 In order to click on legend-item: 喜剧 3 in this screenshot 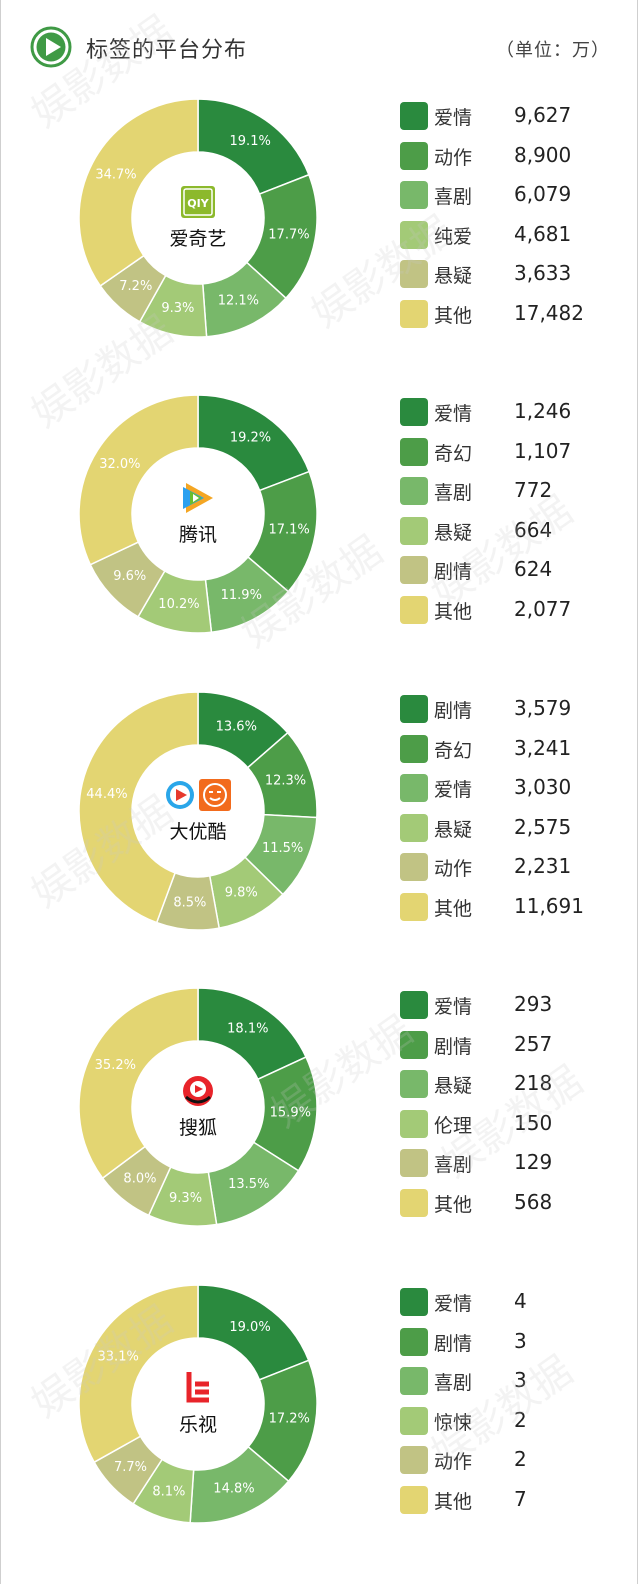, I will do `click(510, 1383)`.